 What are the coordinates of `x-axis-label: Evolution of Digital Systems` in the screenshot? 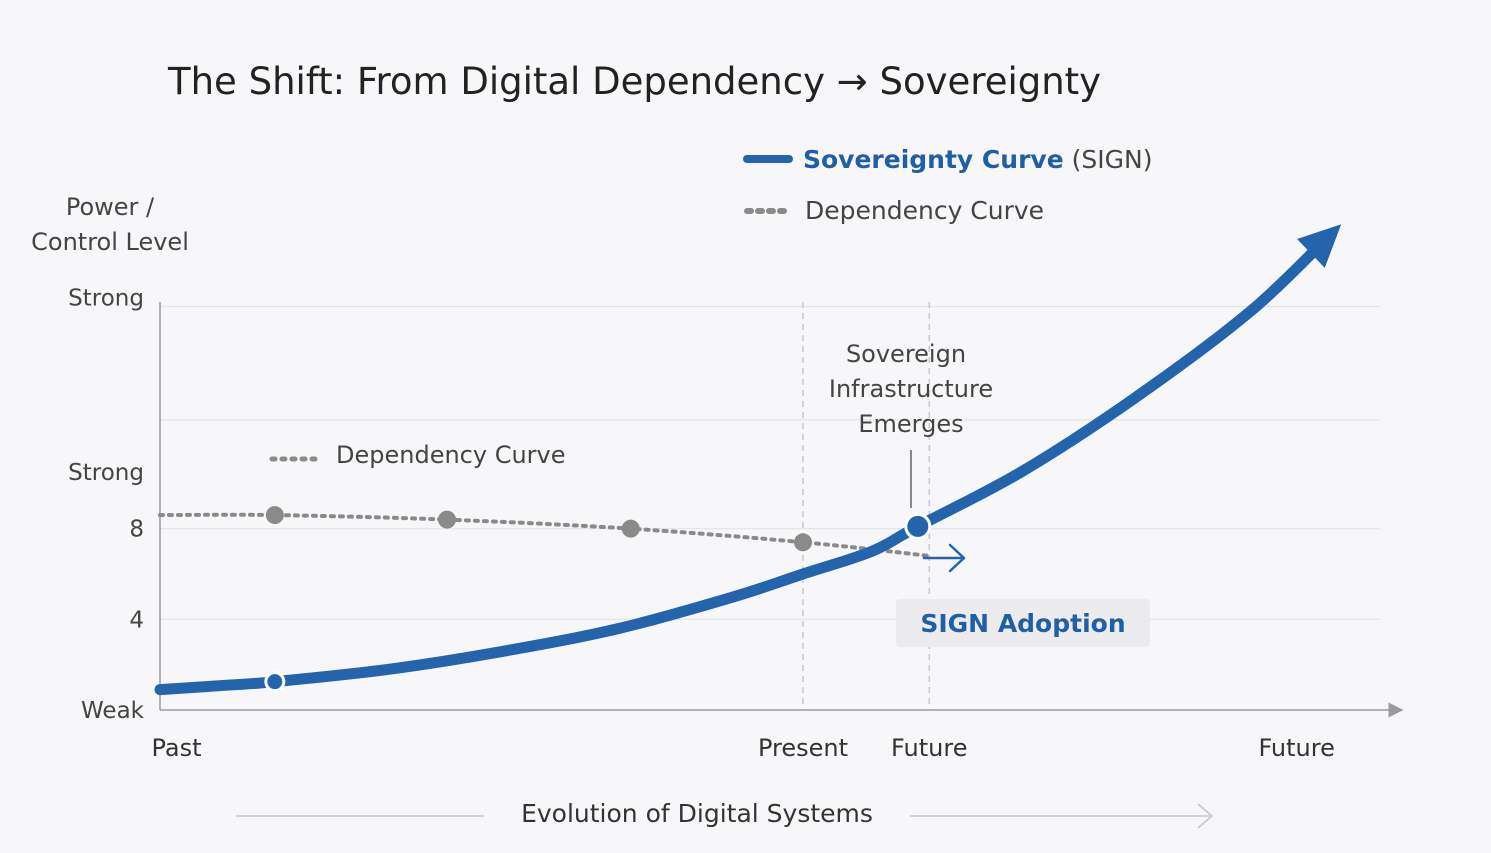 It's located at (697, 813).